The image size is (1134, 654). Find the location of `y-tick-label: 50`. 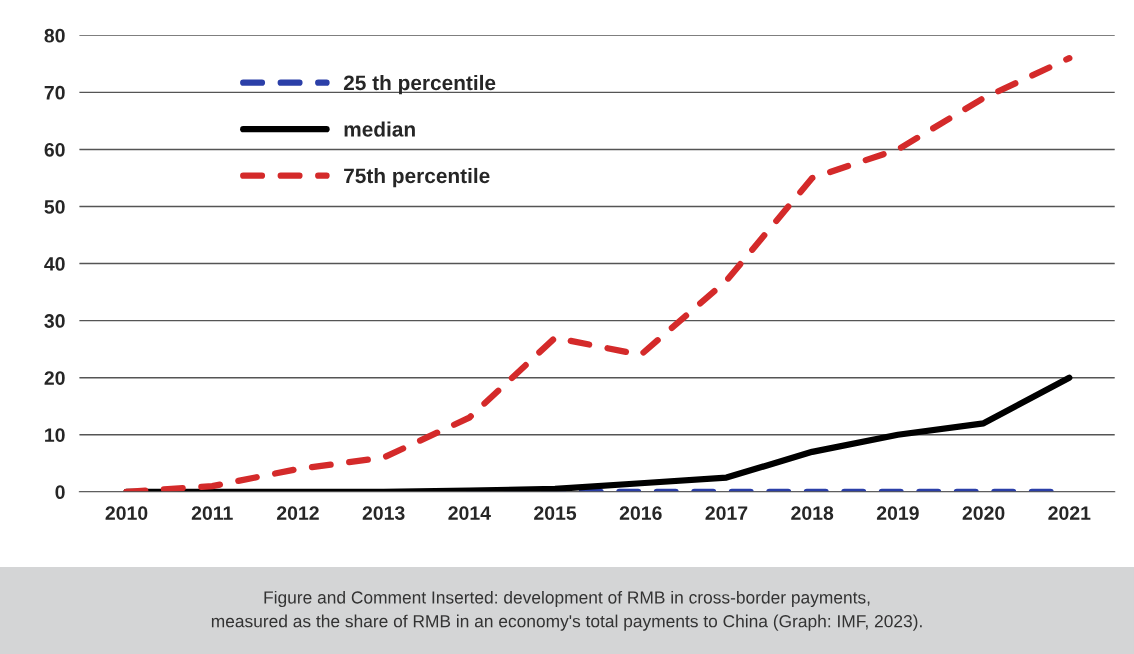

y-tick-label: 50 is located at coordinates (54, 206).